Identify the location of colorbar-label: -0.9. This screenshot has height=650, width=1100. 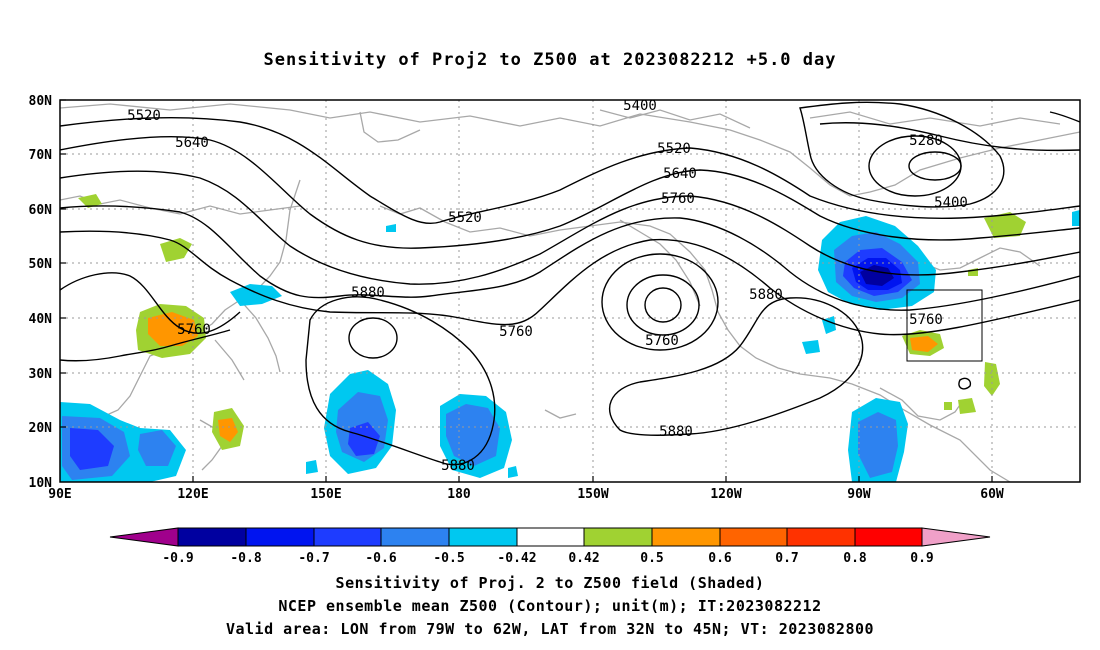
(177, 558).